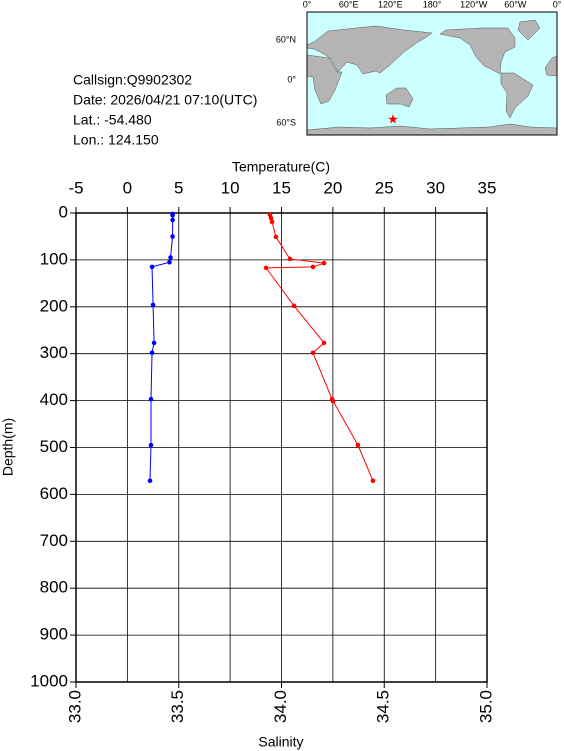 The height and width of the screenshot is (751, 564). I want to click on map-lat-label: 60°N, so click(286, 39).